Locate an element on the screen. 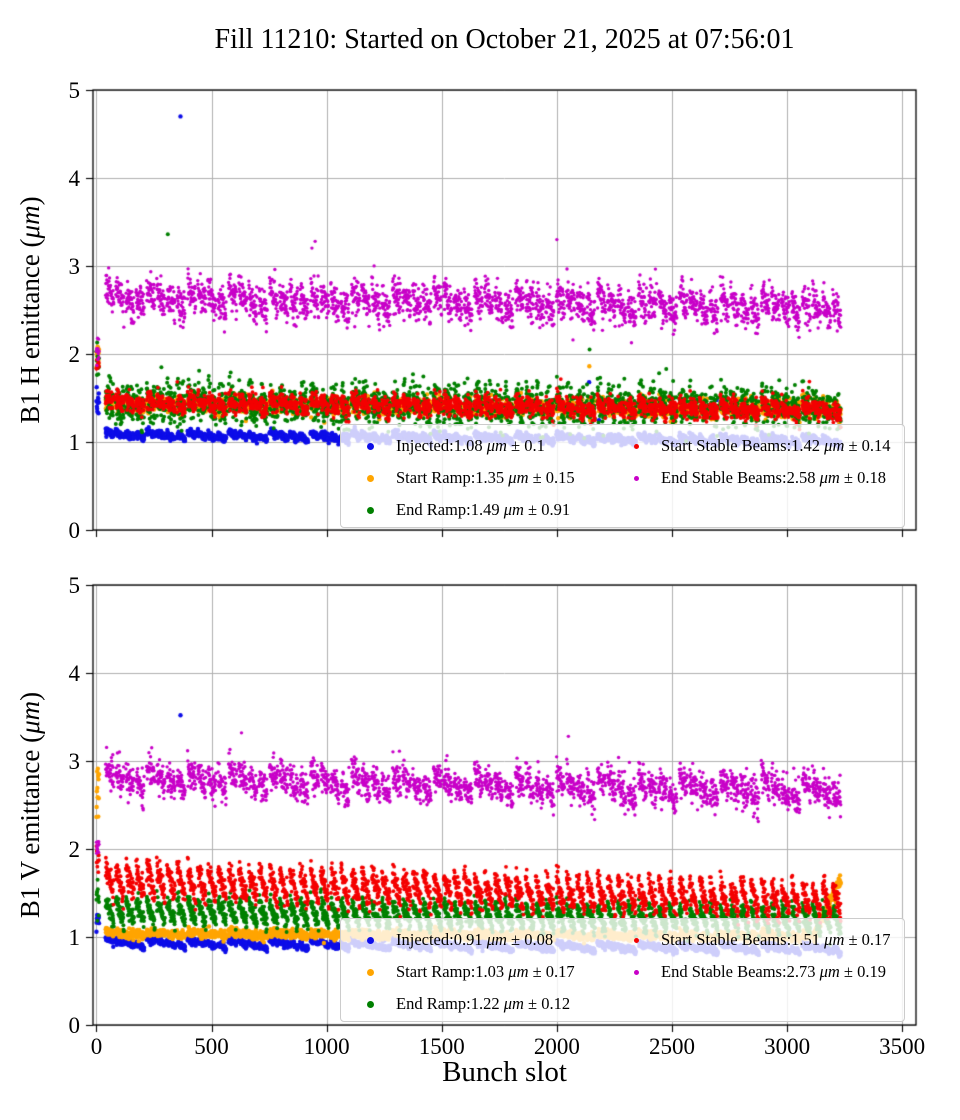  legend-item: Start Stable Beams:1.51 μm ± 0.17 is located at coordinates (756, 940).